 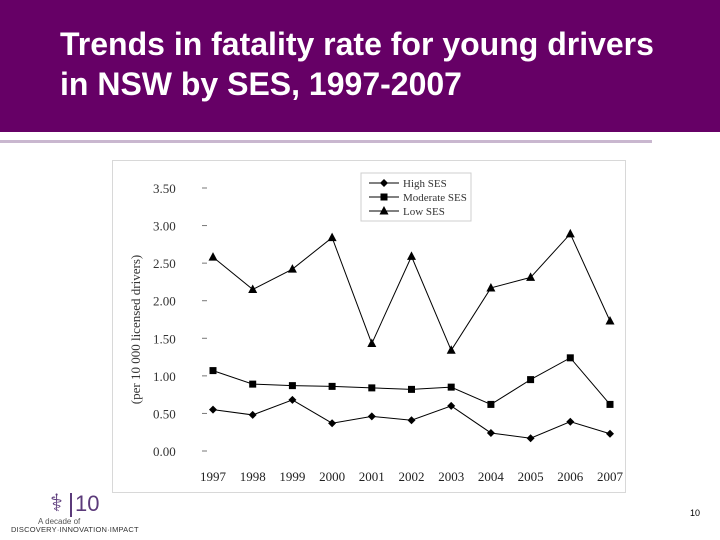 What do you see at coordinates (135, 329) in the screenshot?
I see `y-axis-label: (per 10 000 licensed drivers)` at bounding box center [135, 329].